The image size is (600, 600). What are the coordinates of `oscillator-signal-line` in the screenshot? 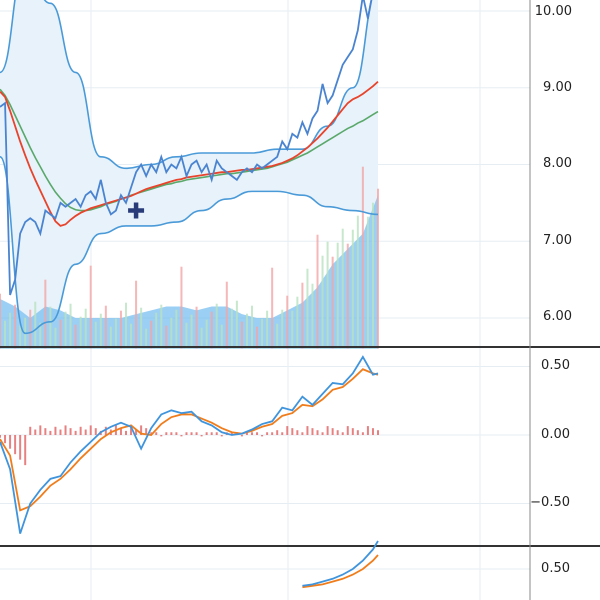 It's located at (340, 571).